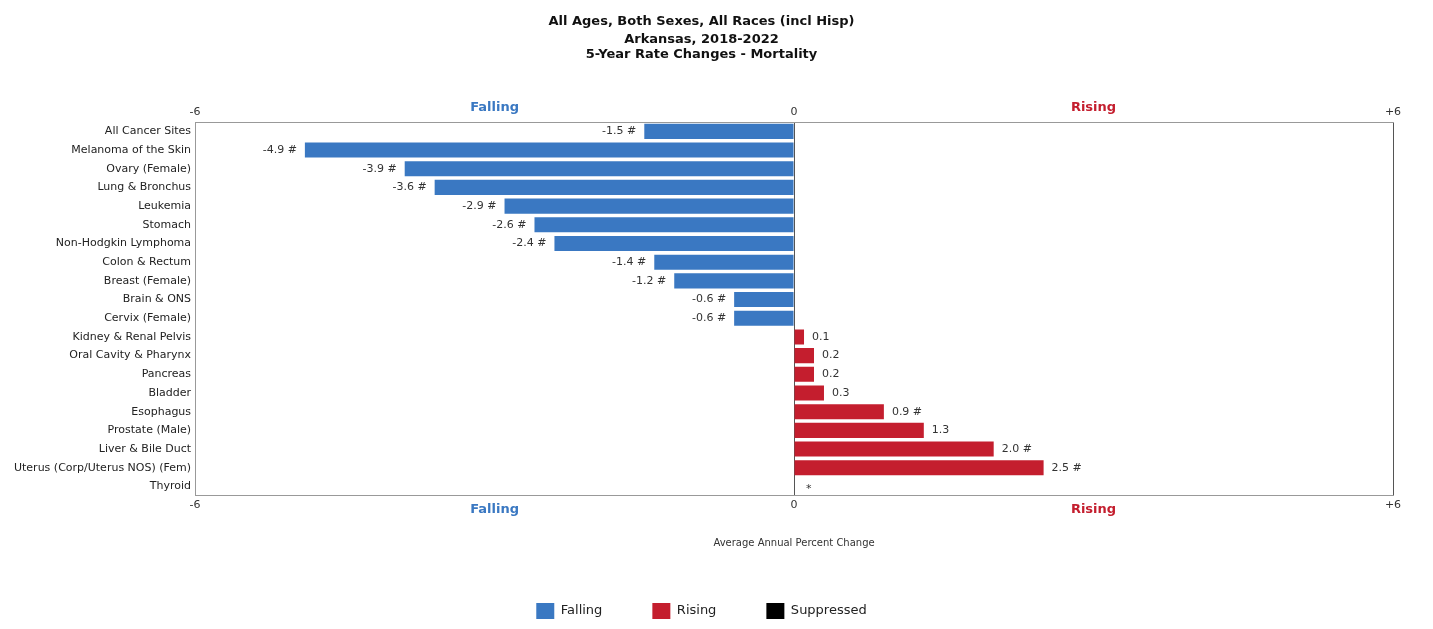  I want to click on y-tick-label: Non-Hodgkin Lymphoma, so click(123, 243).